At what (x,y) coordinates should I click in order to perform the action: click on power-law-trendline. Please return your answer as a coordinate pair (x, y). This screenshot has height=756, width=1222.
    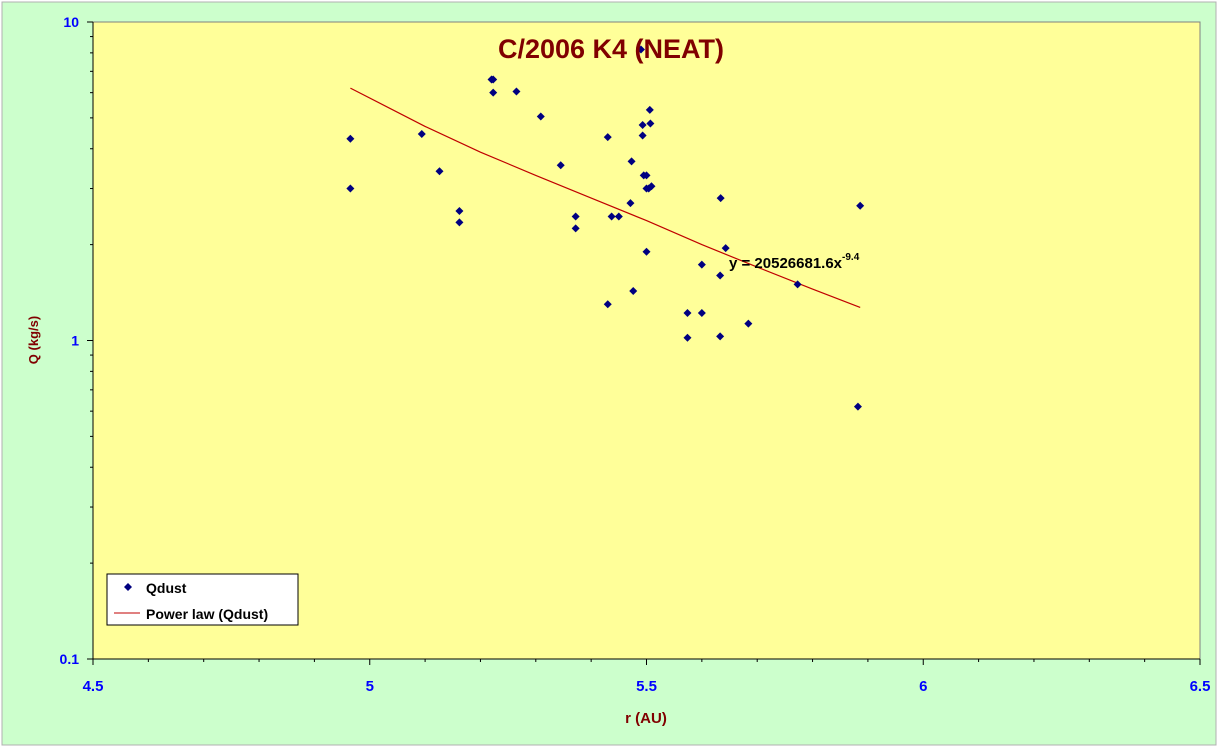
    Looking at the image, I should click on (605, 197).